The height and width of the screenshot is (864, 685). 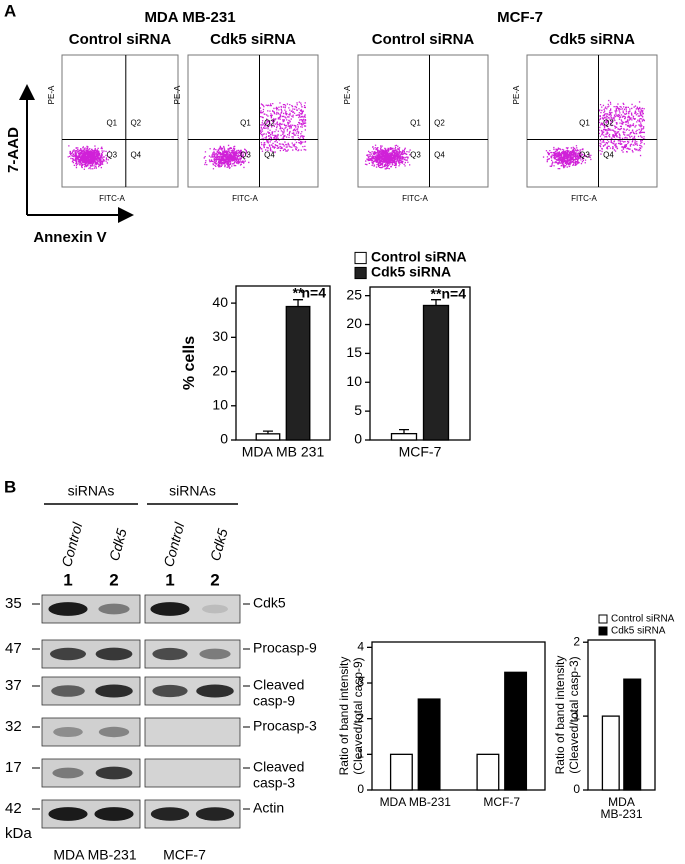 What do you see at coordinates (268, 808) in the screenshot?
I see `row-label: Actin` at bounding box center [268, 808].